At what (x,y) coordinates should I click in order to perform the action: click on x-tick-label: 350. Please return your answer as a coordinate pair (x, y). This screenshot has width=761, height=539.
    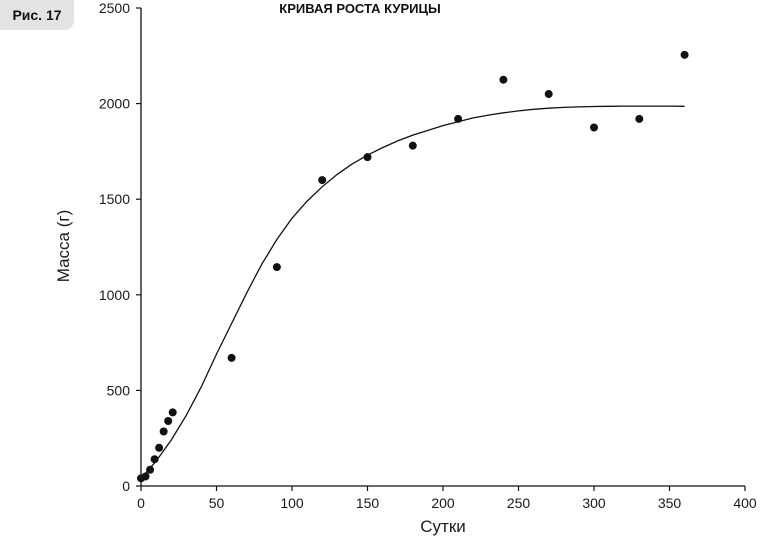
    Looking at the image, I should click on (670, 503).